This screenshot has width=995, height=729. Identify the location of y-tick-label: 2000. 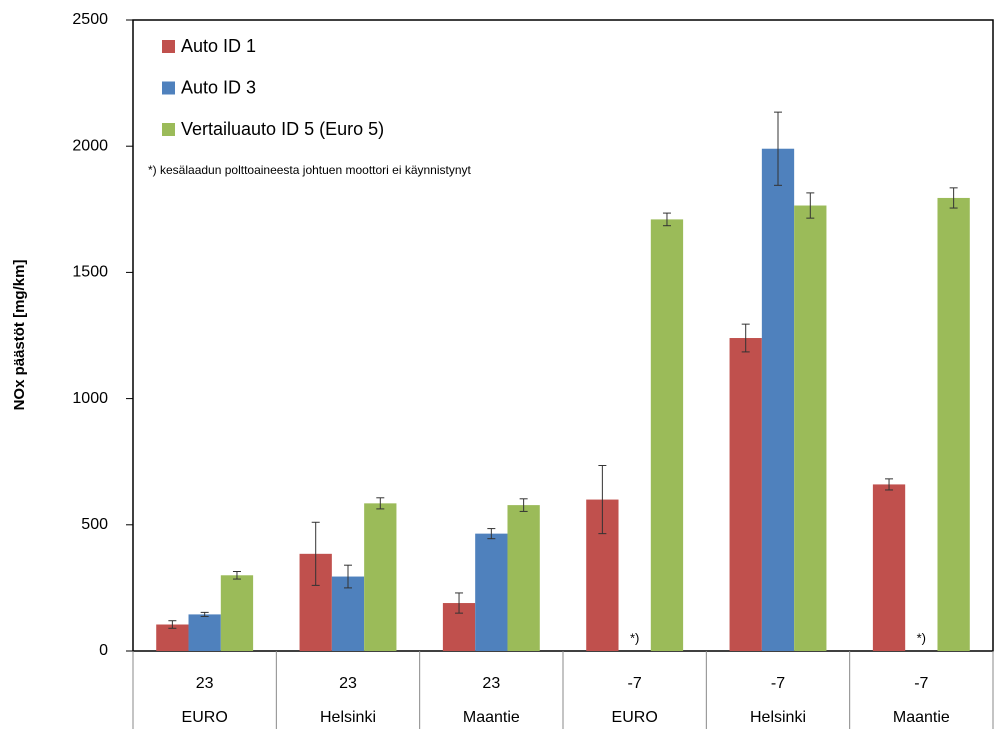
(90, 145).